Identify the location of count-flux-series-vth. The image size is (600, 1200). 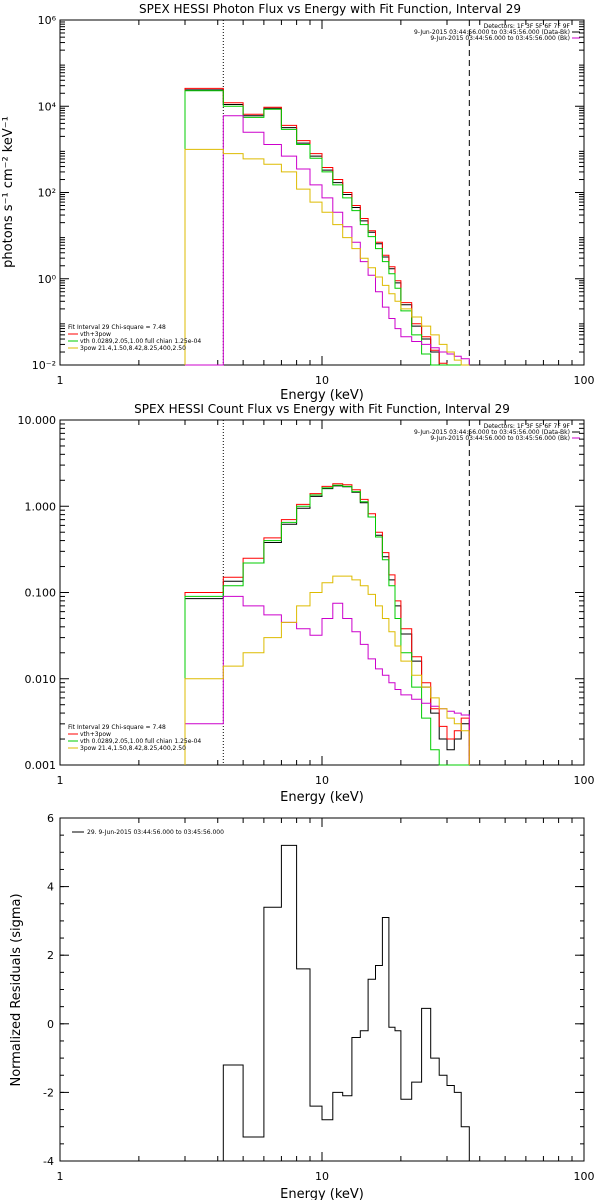
(327, 625).